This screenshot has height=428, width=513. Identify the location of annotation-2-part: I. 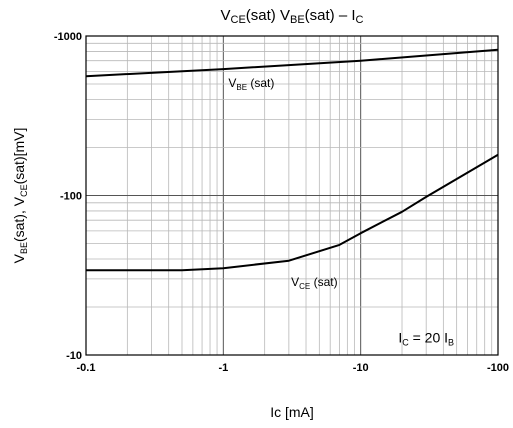
(400, 337).